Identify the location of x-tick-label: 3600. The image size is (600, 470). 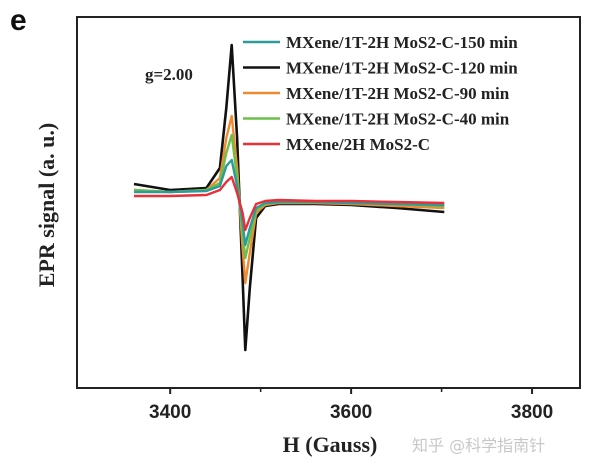
(351, 412).